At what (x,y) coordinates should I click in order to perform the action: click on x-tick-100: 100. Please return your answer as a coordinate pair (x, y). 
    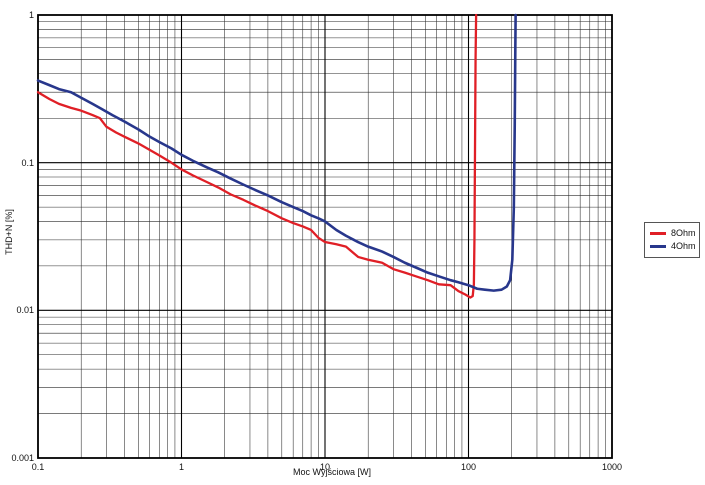
    Looking at the image, I should click on (468, 467).